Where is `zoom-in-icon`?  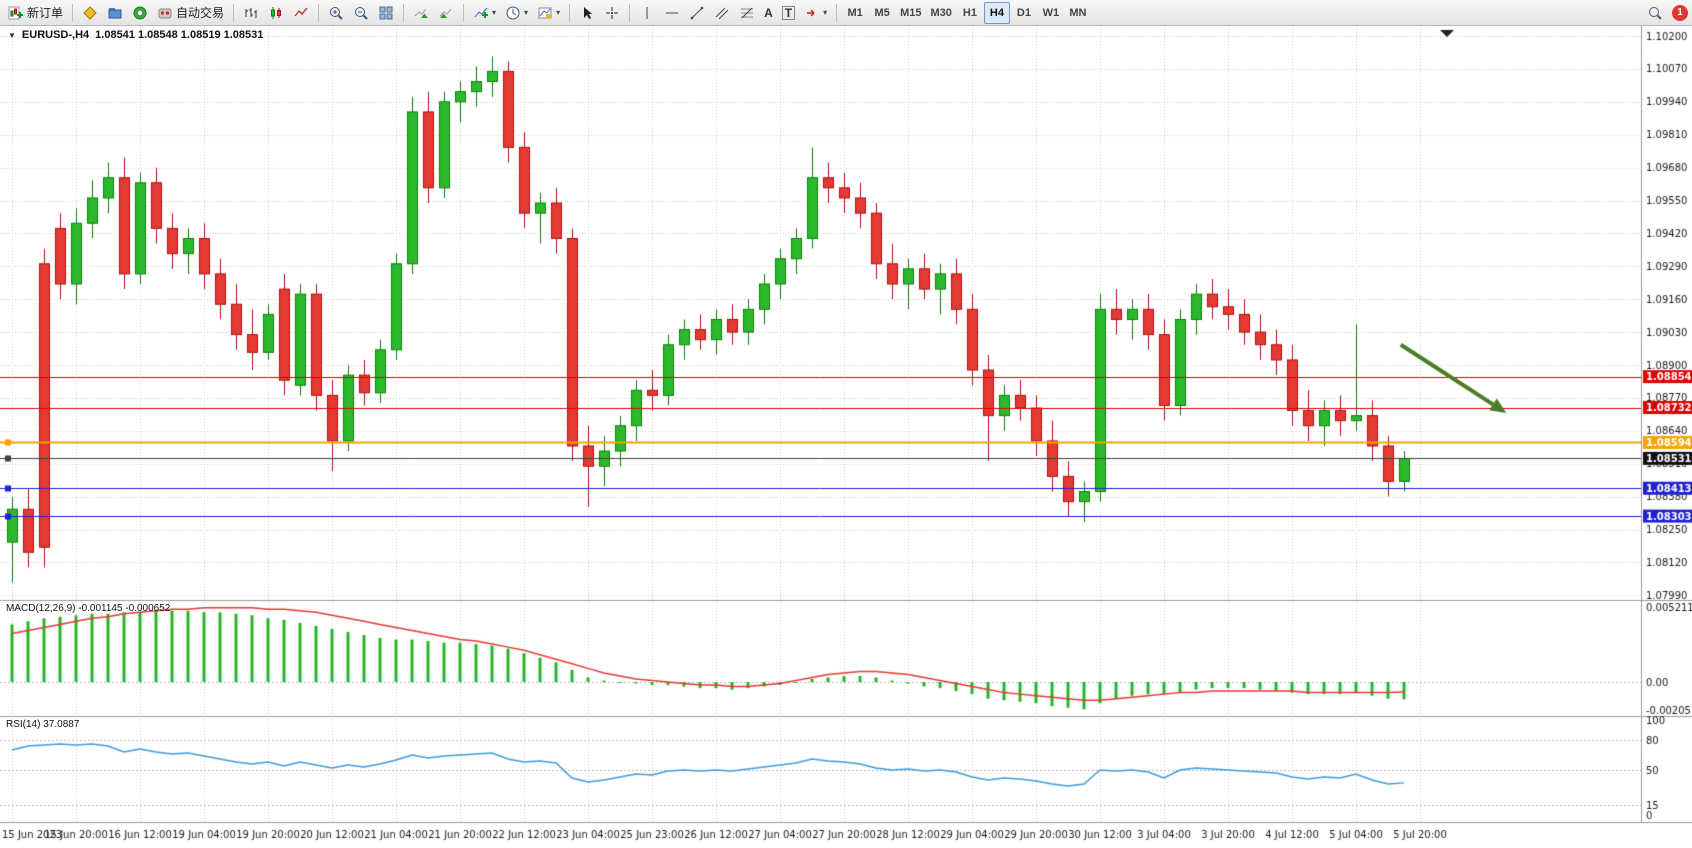
zoom-in-icon is located at coordinates (336, 13).